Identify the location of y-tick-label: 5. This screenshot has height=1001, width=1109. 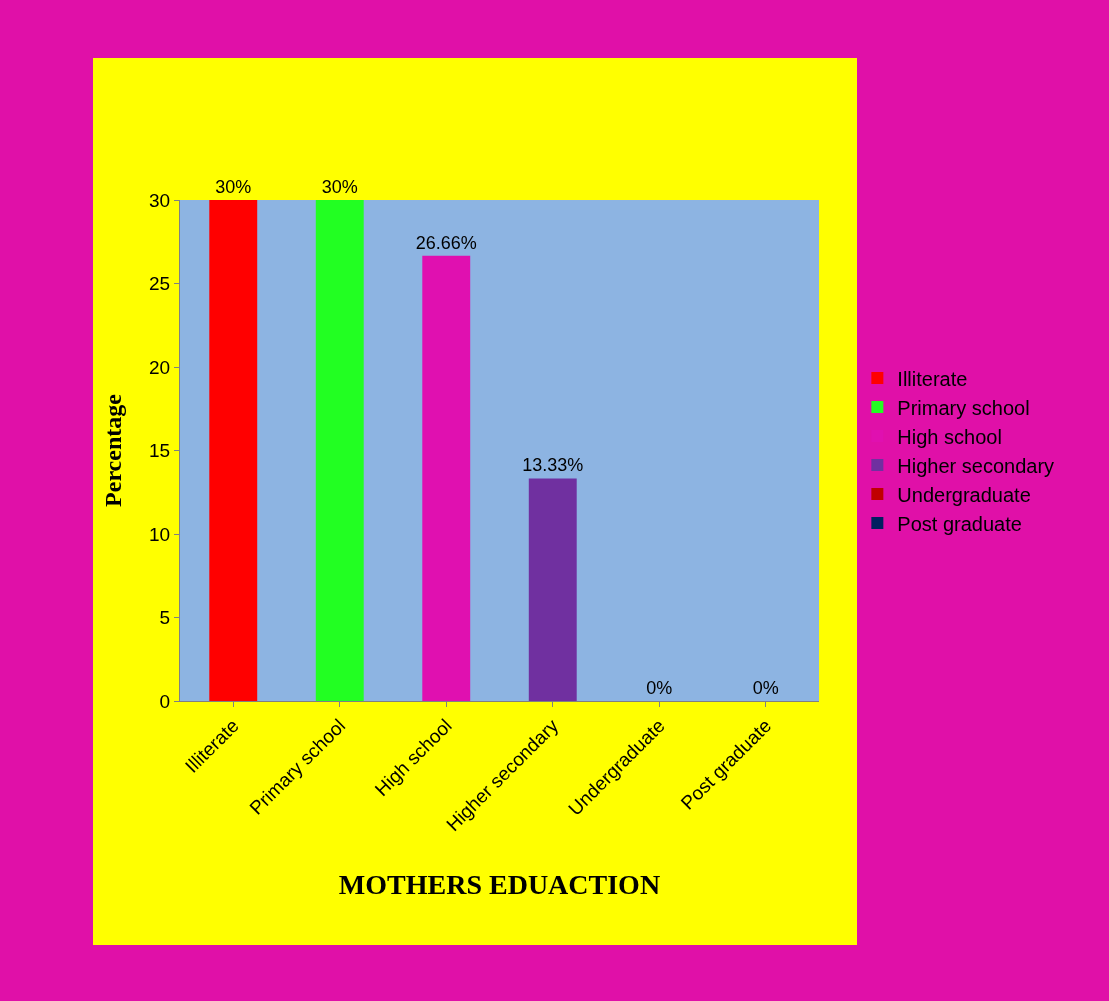
(165, 618).